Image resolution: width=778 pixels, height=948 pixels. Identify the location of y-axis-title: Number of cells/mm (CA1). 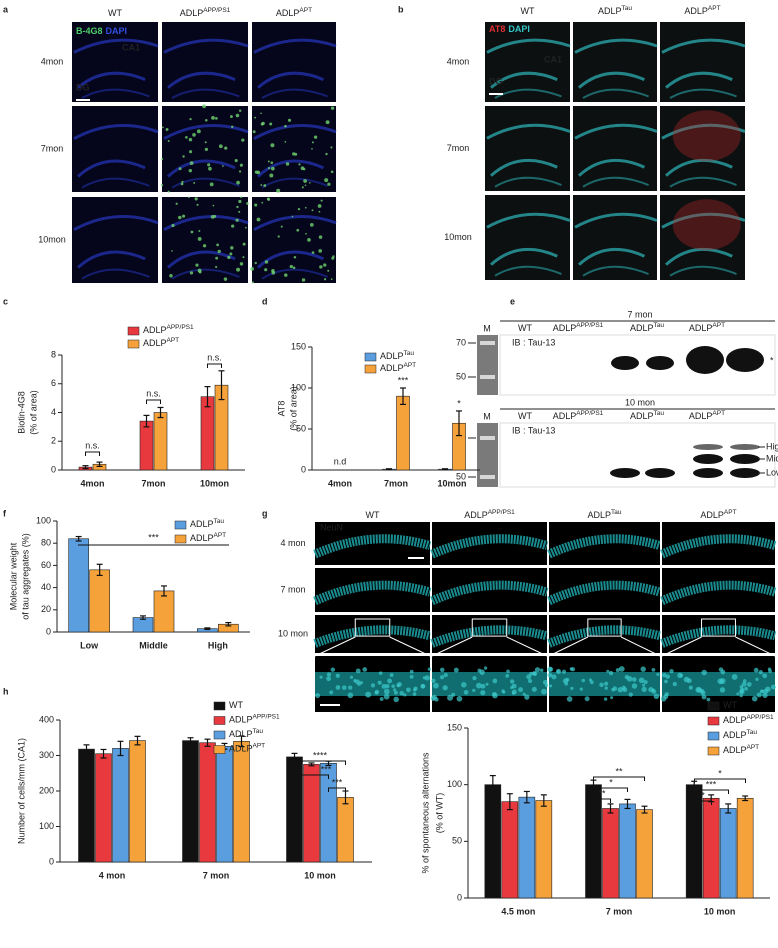
(21, 791).